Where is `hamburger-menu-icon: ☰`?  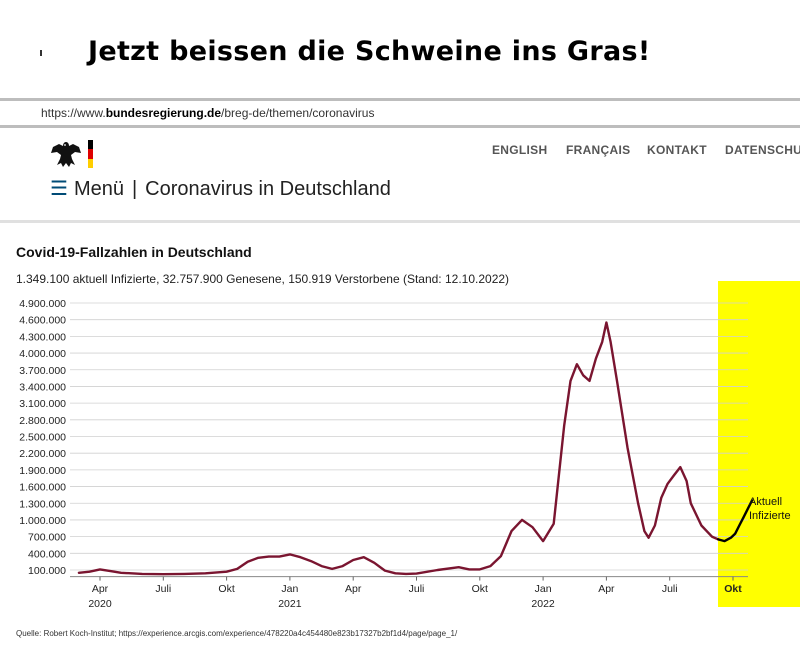 hamburger-menu-icon: ☰ is located at coordinates (59, 189).